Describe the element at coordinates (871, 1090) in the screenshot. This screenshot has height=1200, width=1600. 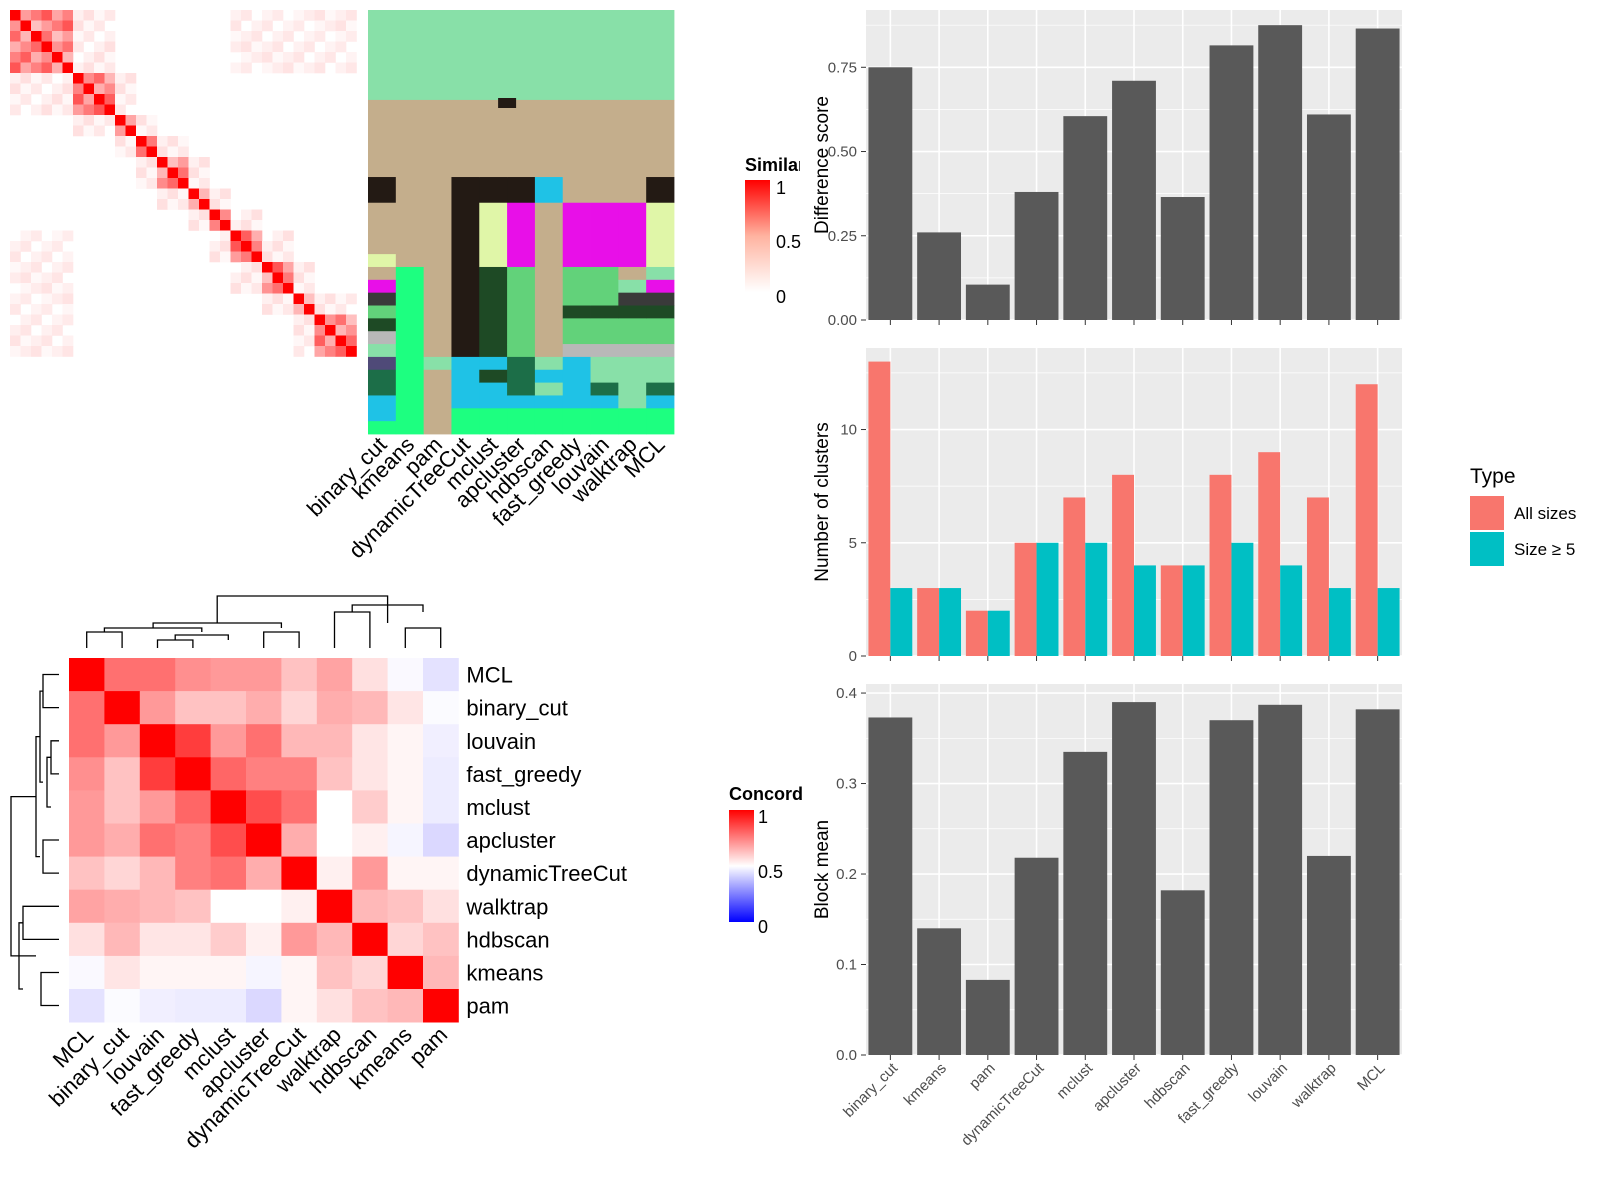
I see `x-tick-label: binary_cut` at that location.